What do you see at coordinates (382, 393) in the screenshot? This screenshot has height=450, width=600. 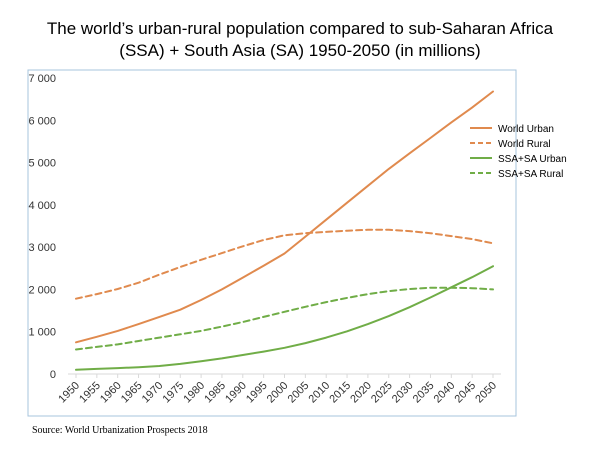 I see `x-tick-label: 2025` at bounding box center [382, 393].